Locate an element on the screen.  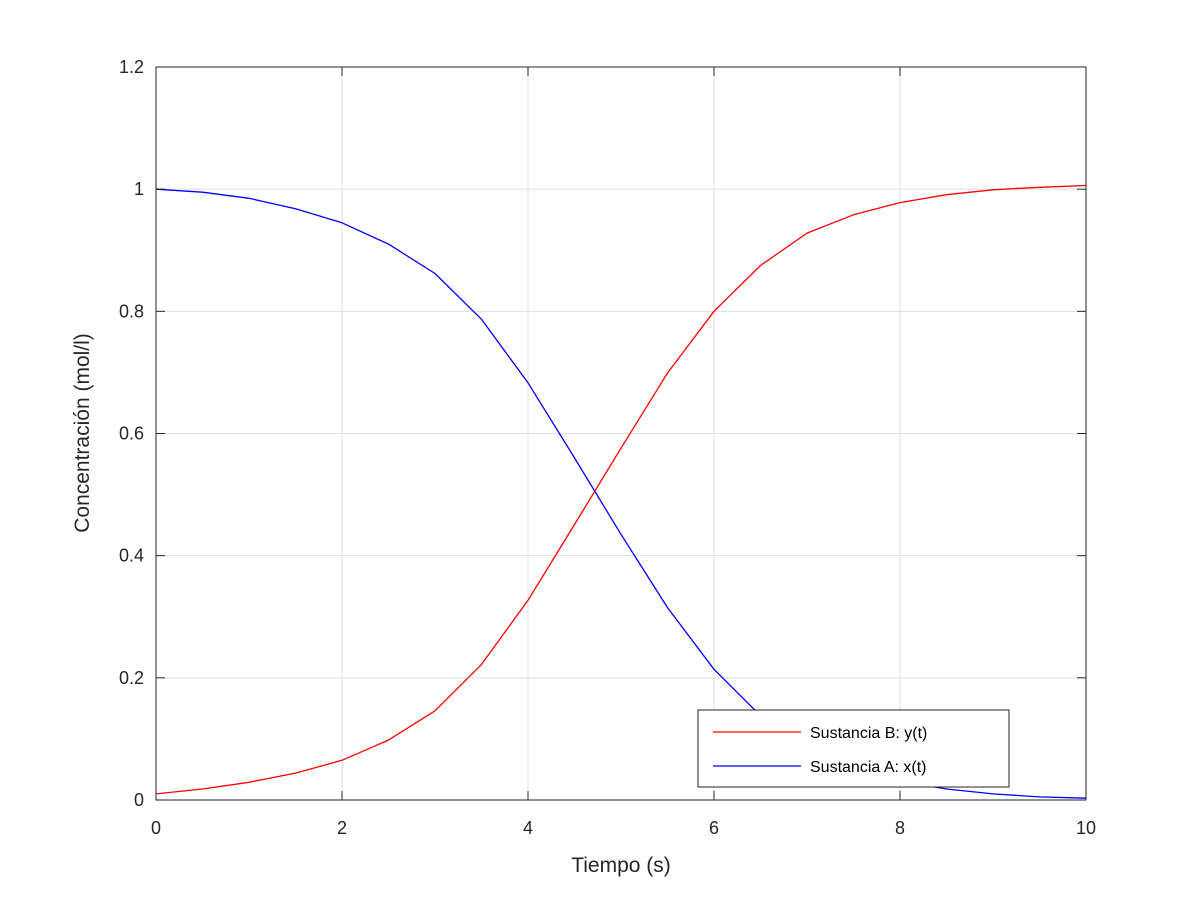
y-tick-label: 0.2 is located at coordinates (131, 678).